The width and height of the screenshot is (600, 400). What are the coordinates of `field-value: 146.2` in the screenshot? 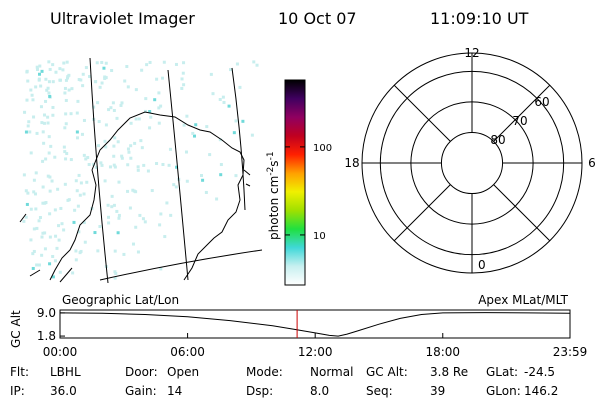 It's located at (541, 391).